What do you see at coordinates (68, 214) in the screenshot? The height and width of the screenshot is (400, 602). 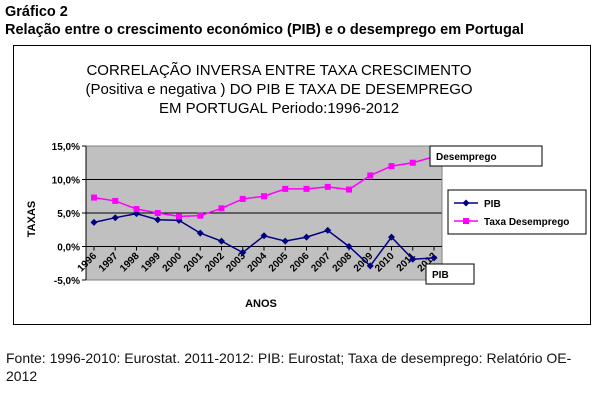 I see `y-tick-label: 5,0%` at bounding box center [68, 214].